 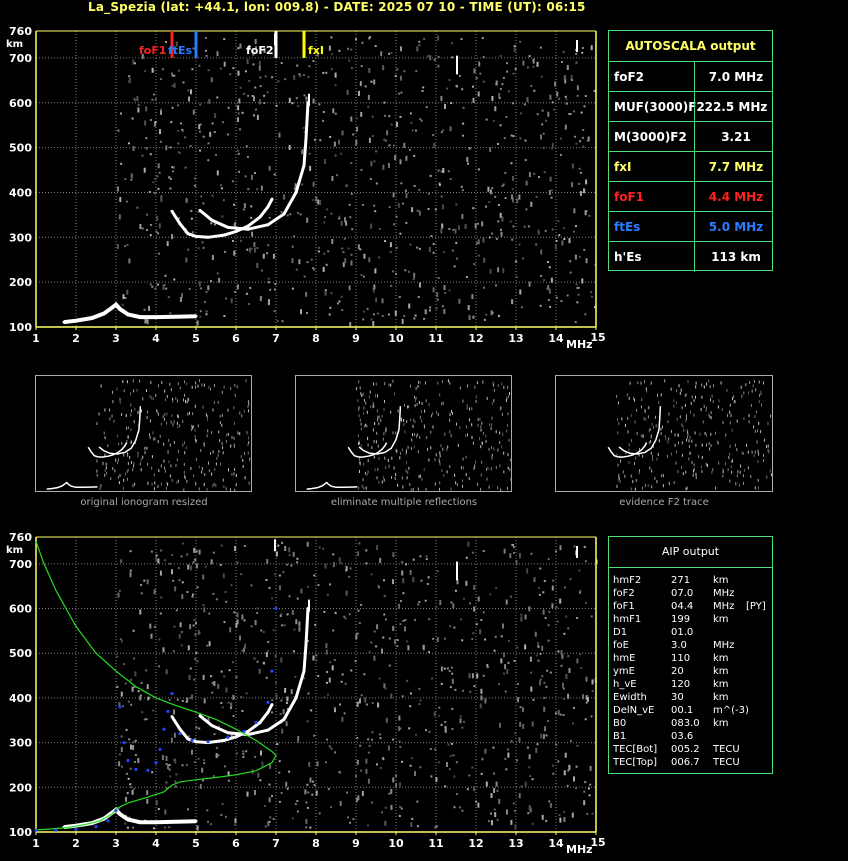 What do you see at coordinates (627, 227) in the screenshot?
I see `autoscala-key: ftEs` at bounding box center [627, 227].